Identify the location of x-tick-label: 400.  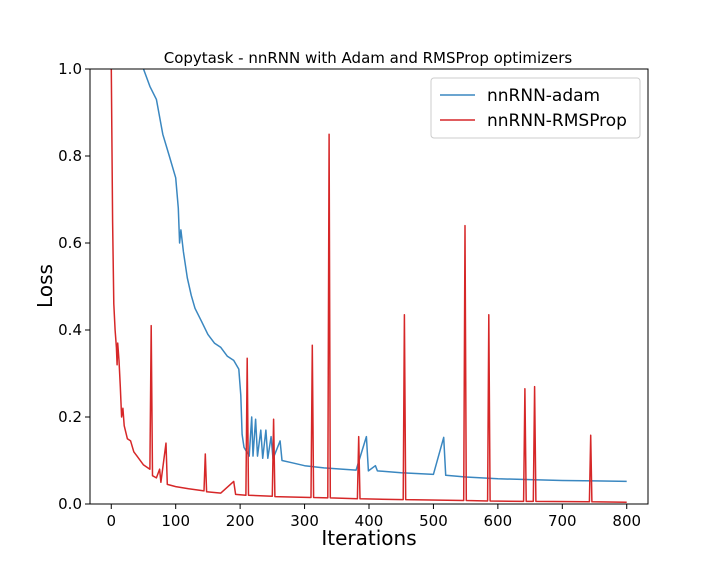
(369, 521).